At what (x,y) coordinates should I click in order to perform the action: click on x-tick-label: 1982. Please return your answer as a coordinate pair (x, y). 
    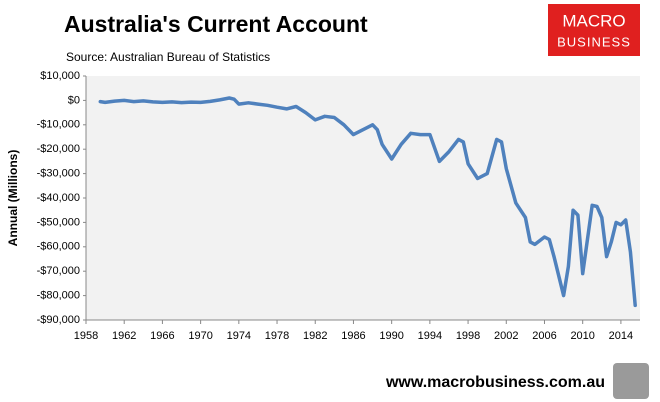
    Looking at the image, I should click on (315, 336).